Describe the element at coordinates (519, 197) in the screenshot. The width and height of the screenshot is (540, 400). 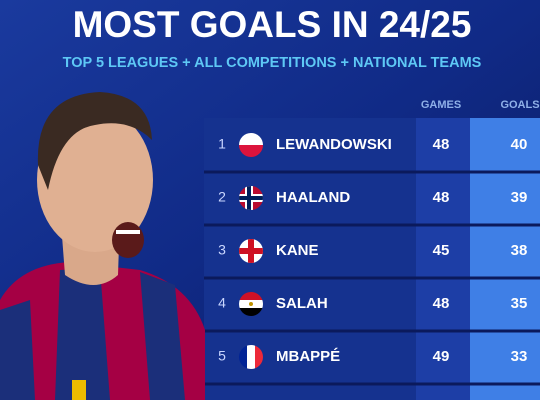
I see `goals: 39` at that location.